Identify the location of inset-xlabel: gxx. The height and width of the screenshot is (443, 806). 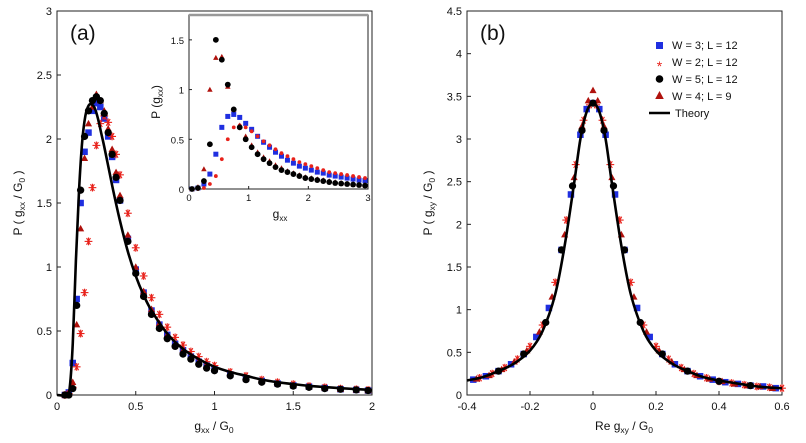
(280, 215).